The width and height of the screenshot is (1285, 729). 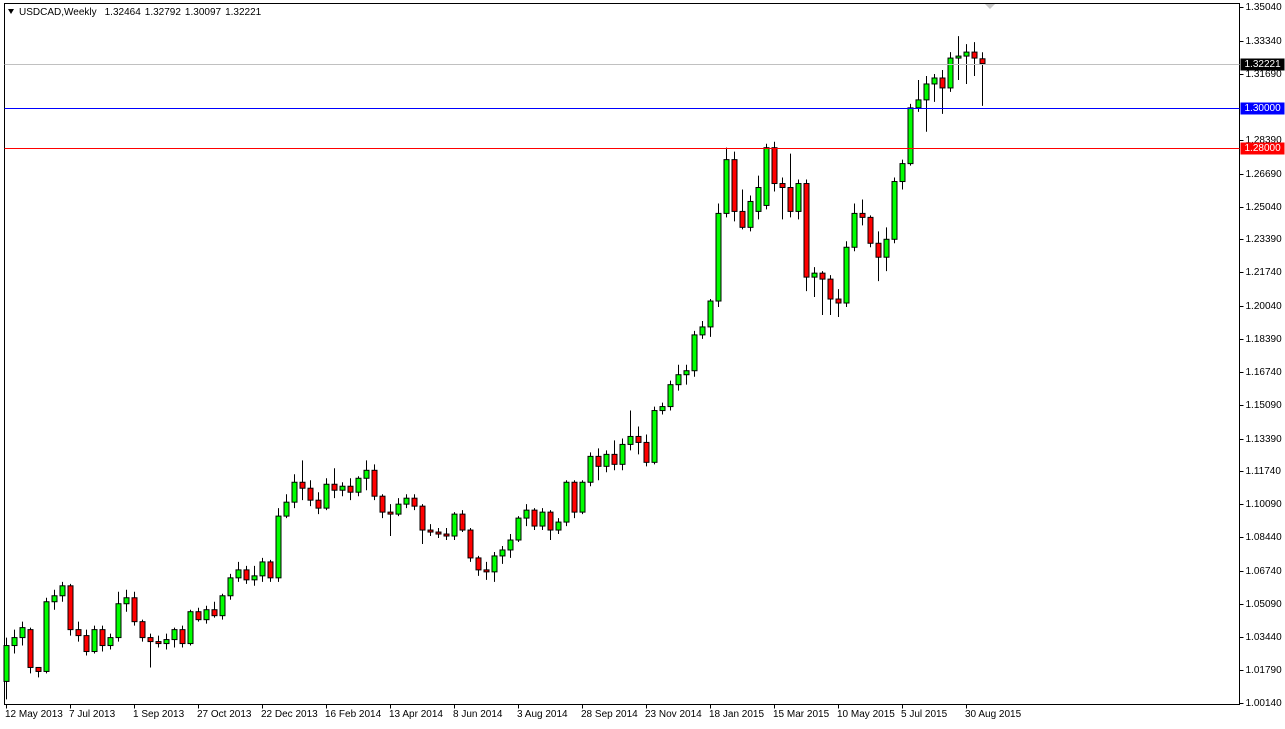 I want to click on x-tick-label: 22 Dec 2013, so click(x=289, y=714).